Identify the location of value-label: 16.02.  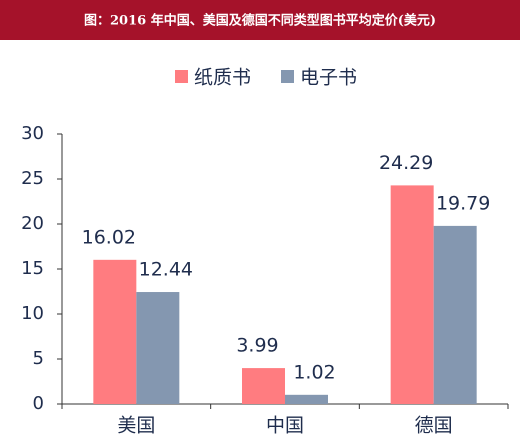
(109, 237).